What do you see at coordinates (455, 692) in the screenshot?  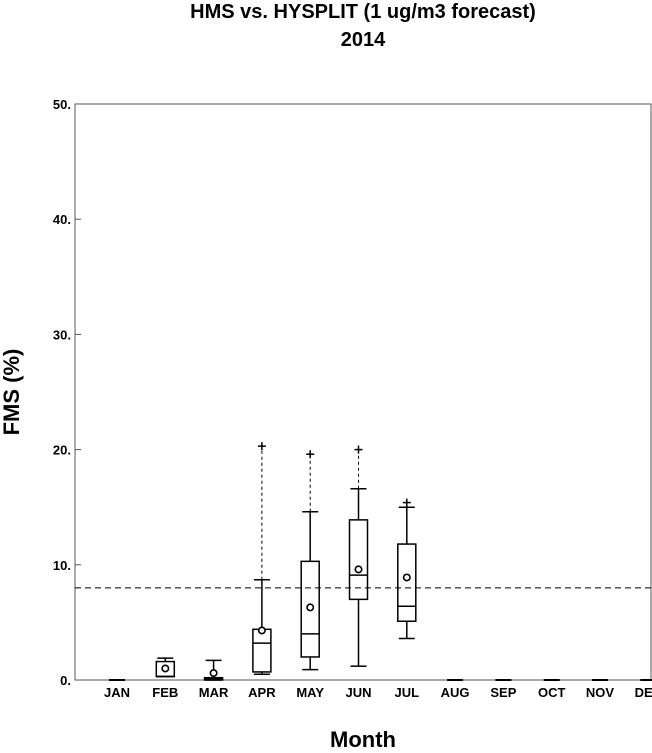 I see `x-tick-label: AUG` at bounding box center [455, 692].